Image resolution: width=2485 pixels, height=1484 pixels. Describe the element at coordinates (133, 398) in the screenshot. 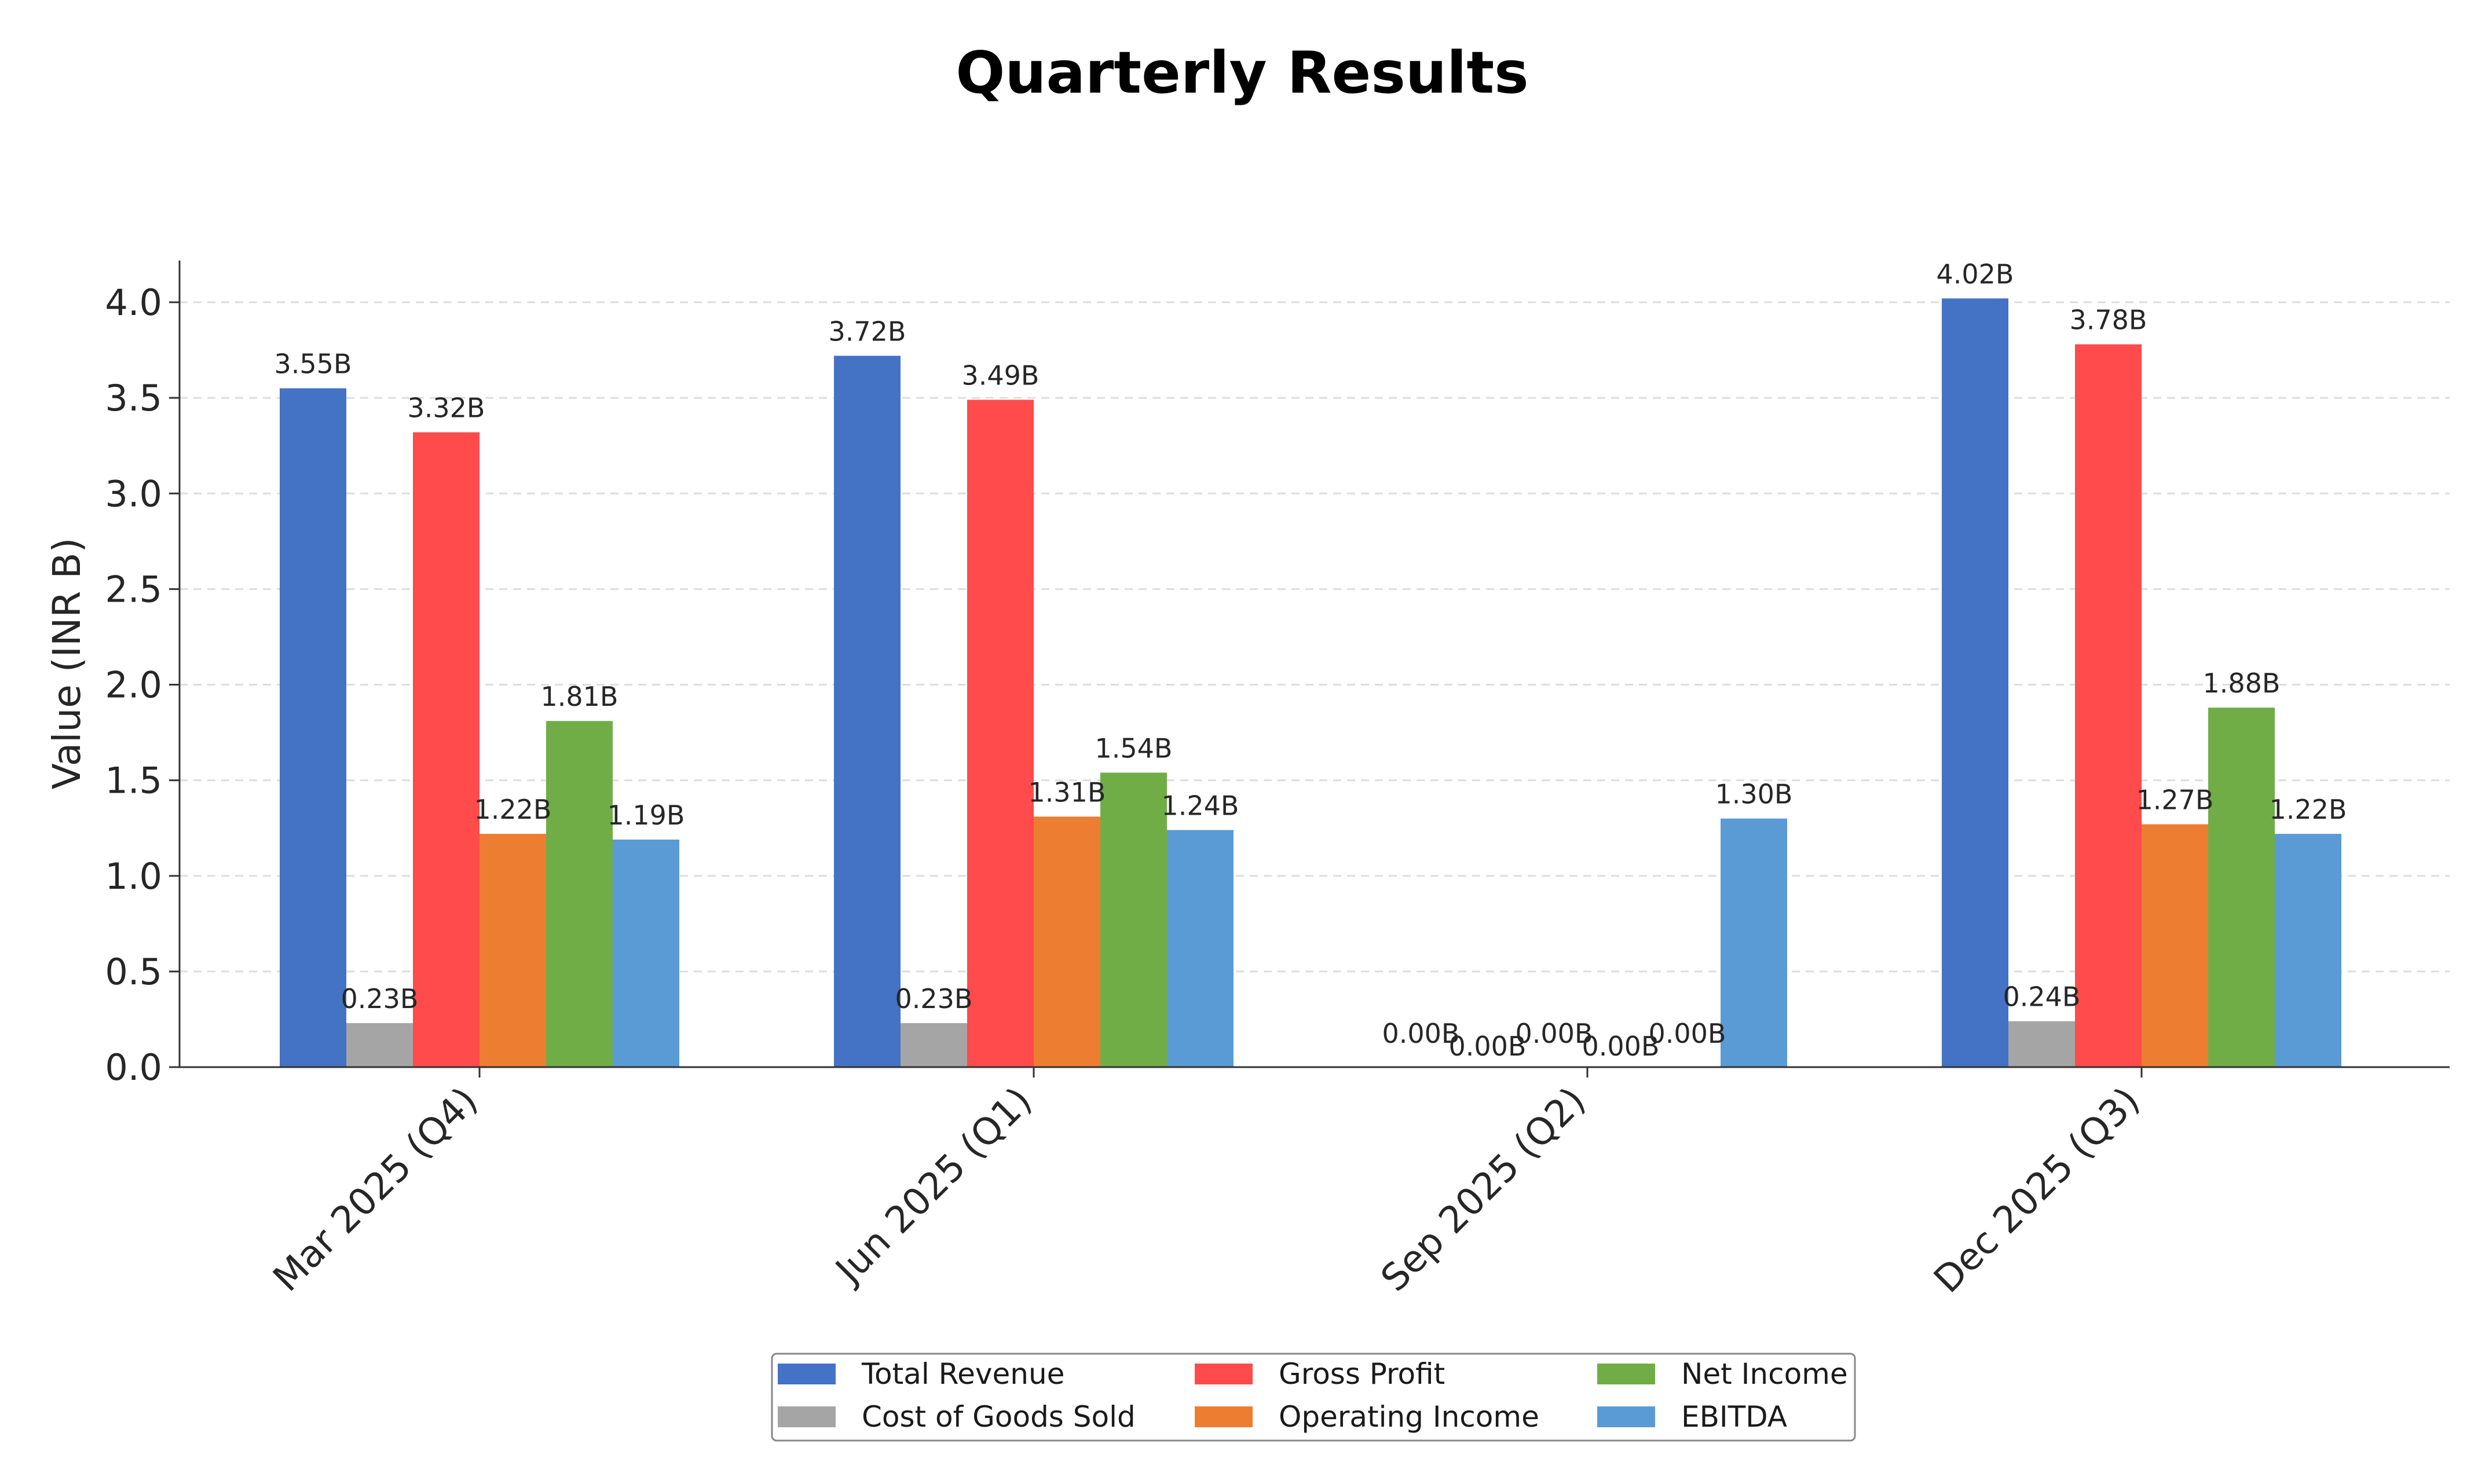

I see `y-tick-label: 3.5` at that location.